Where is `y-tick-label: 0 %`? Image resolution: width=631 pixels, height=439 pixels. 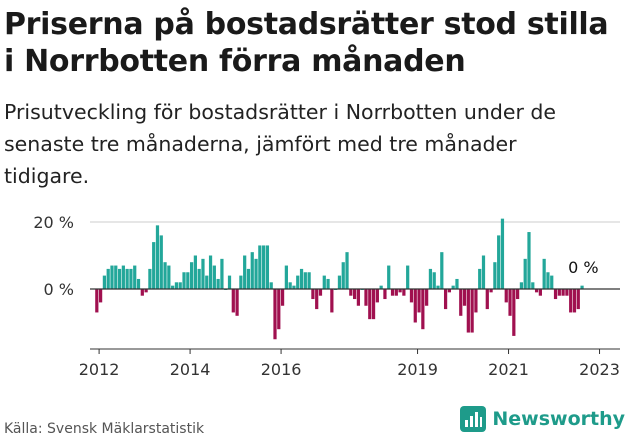
y-tick-label: 0 % is located at coordinates (59, 289).